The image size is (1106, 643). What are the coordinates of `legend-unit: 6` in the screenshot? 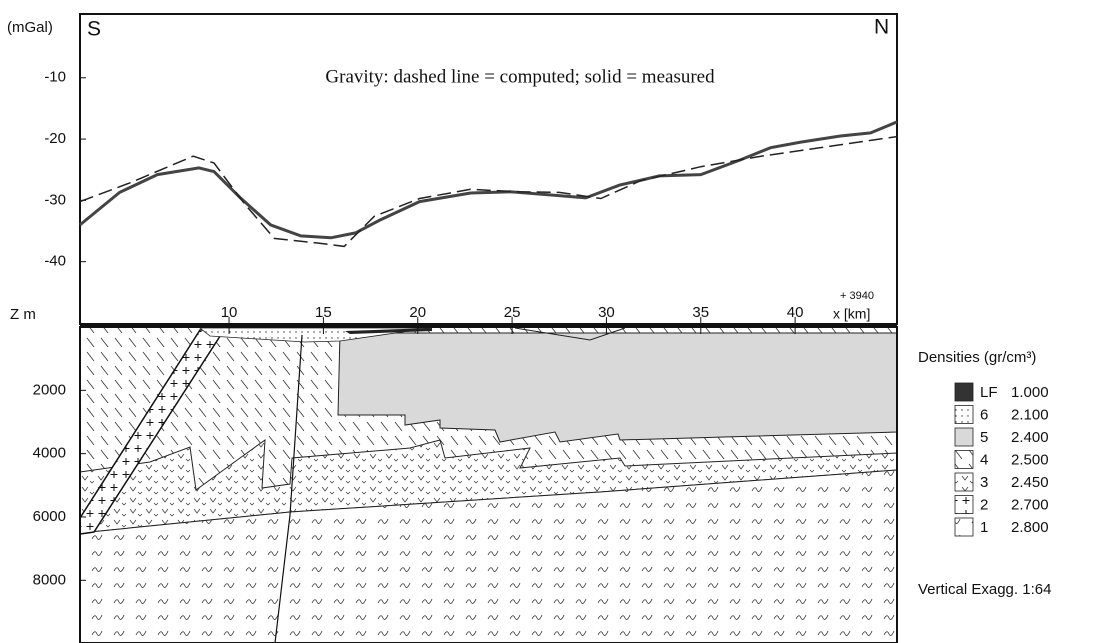 It's located at (984, 414).